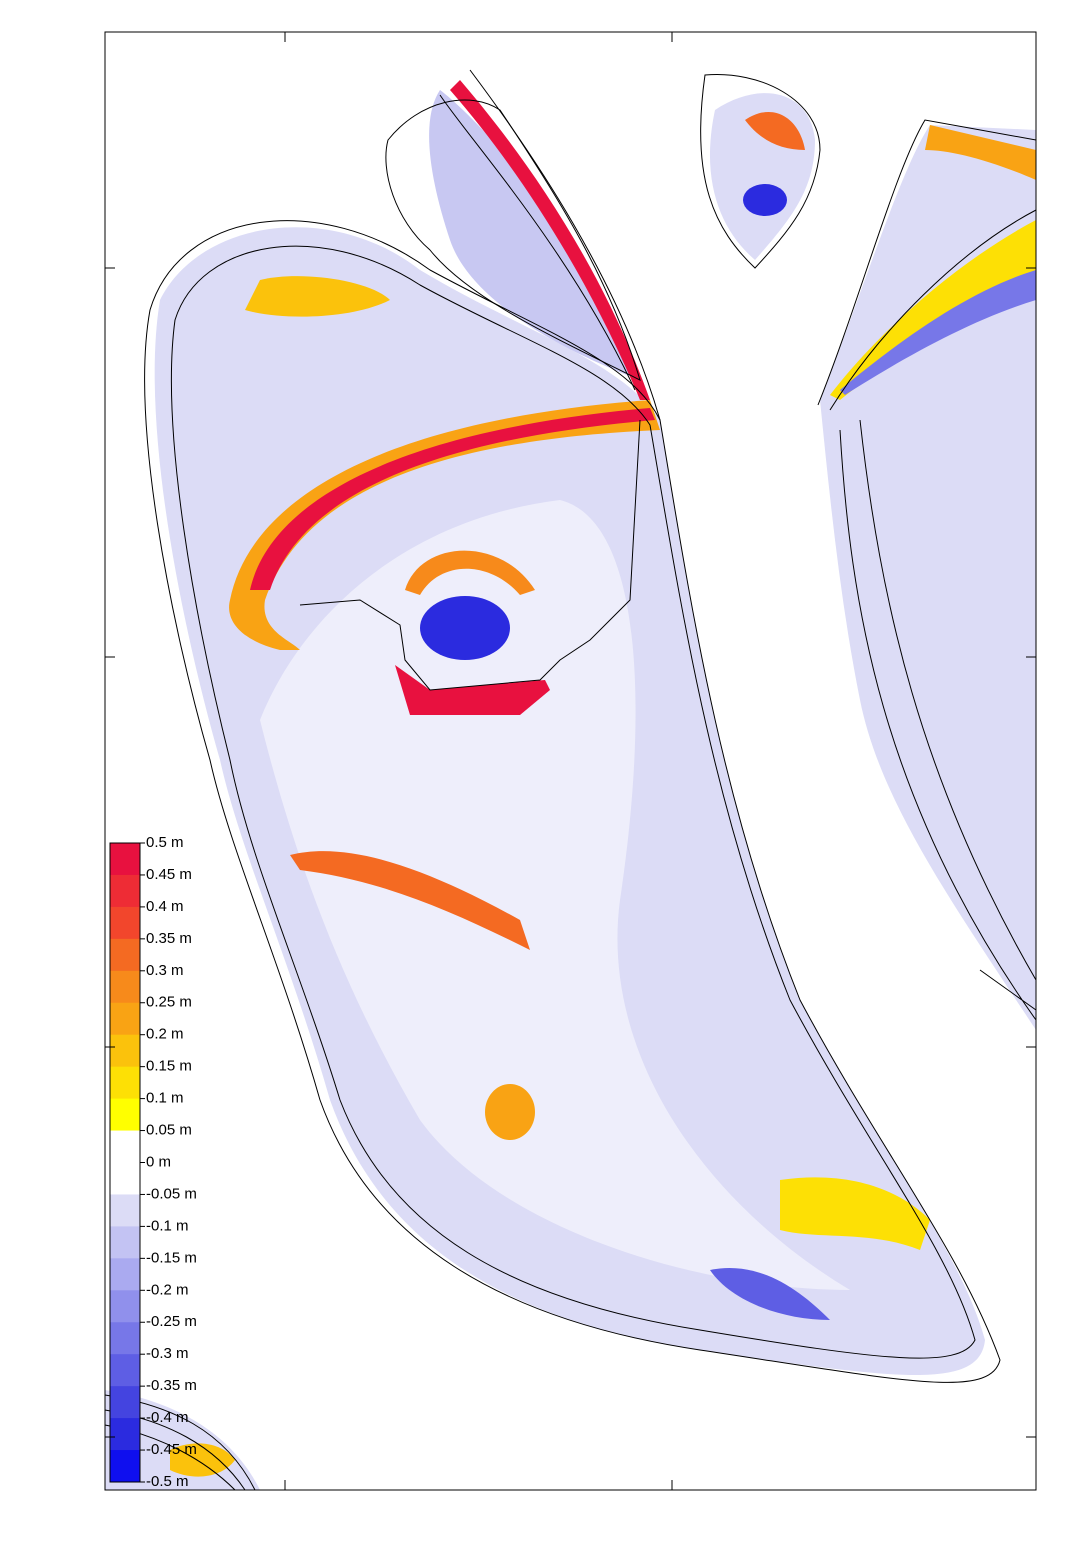 The image size is (1086, 1541). I want to click on colorbar-label: -0.45 m, so click(171, 1449).